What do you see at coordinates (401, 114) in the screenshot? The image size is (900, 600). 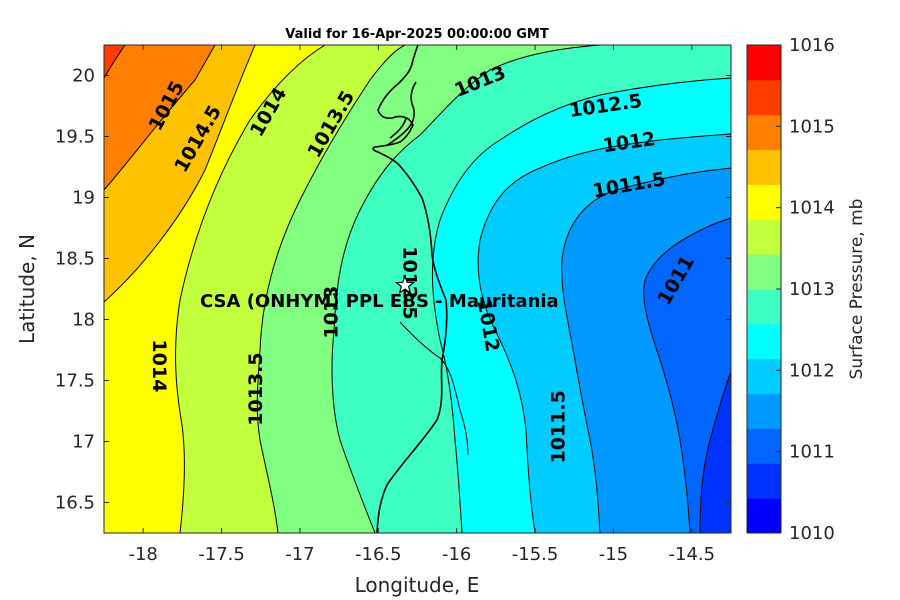 I see `coastline-islet` at bounding box center [401, 114].